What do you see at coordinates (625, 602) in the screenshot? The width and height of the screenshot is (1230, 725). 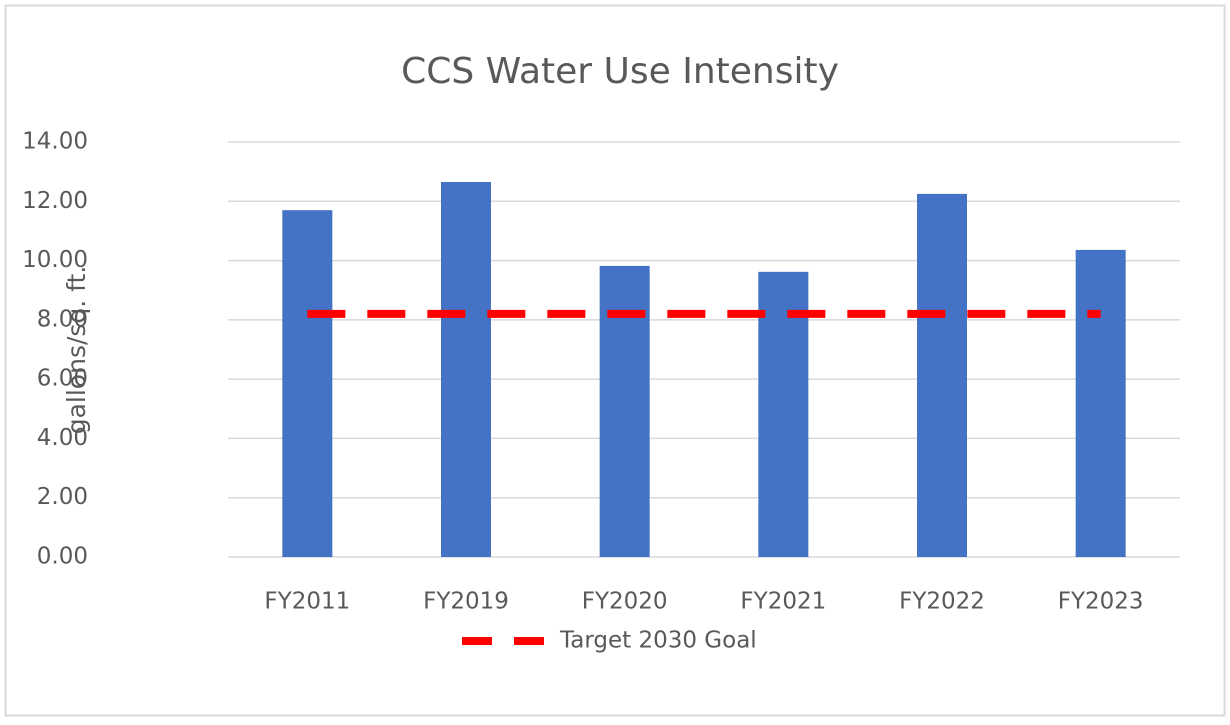 I see `x-tick-label: FY2020` at bounding box center [625, 602].